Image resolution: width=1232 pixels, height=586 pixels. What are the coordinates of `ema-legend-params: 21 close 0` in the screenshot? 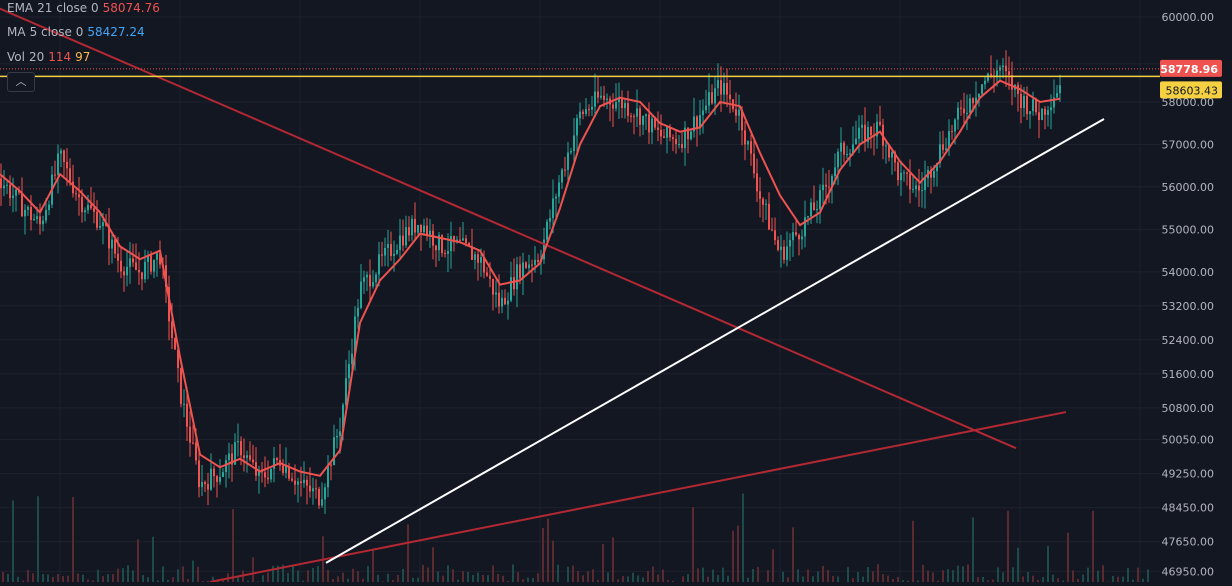 It's located at (67, 8).